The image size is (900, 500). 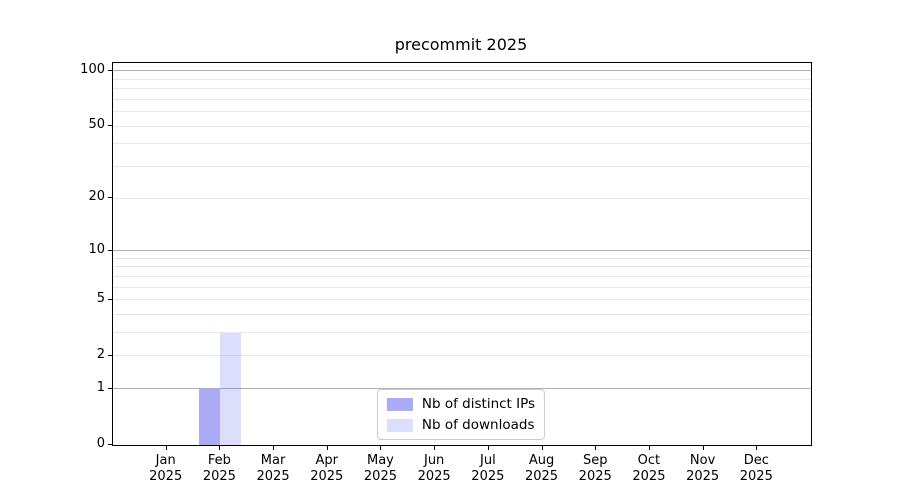 I want to click on x-tick-label: Nov 2025, so click(x=703, y=469).